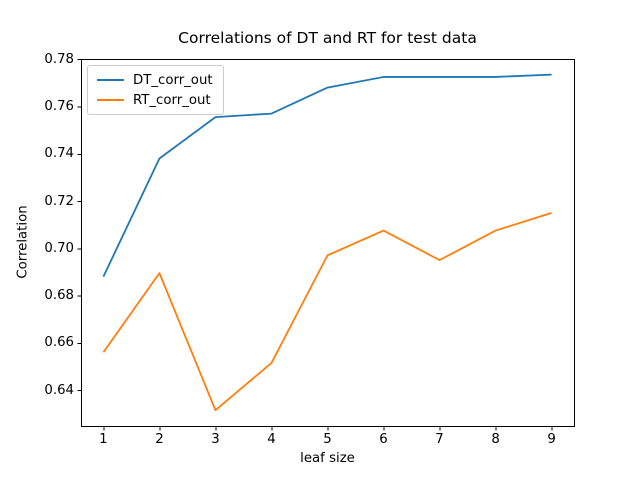 The image size is (640, 480). I want to click on chart-title: Correlations of DT and RT for test data, so click(327, 38).